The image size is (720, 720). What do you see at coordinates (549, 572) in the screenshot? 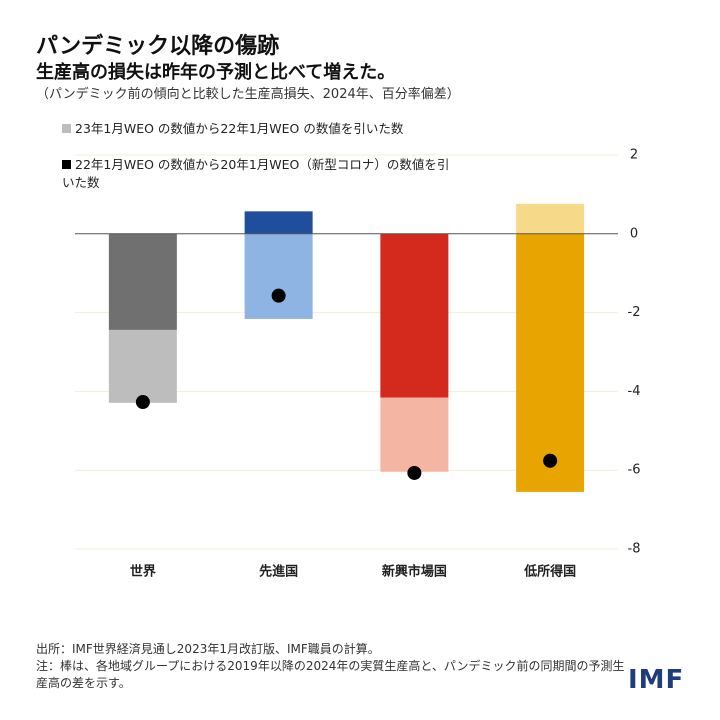
I see `x-tick-label: 低所得国` at bounding box center [549, 572].